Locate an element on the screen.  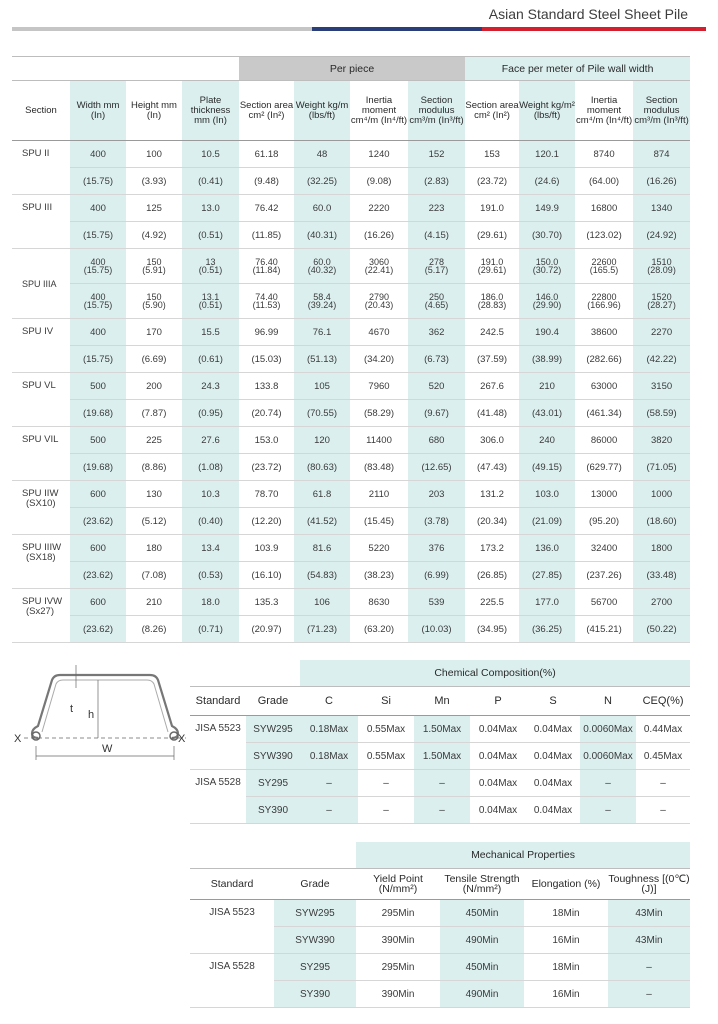
imperial-value: (58.59) is located at coordinates (662, 413).